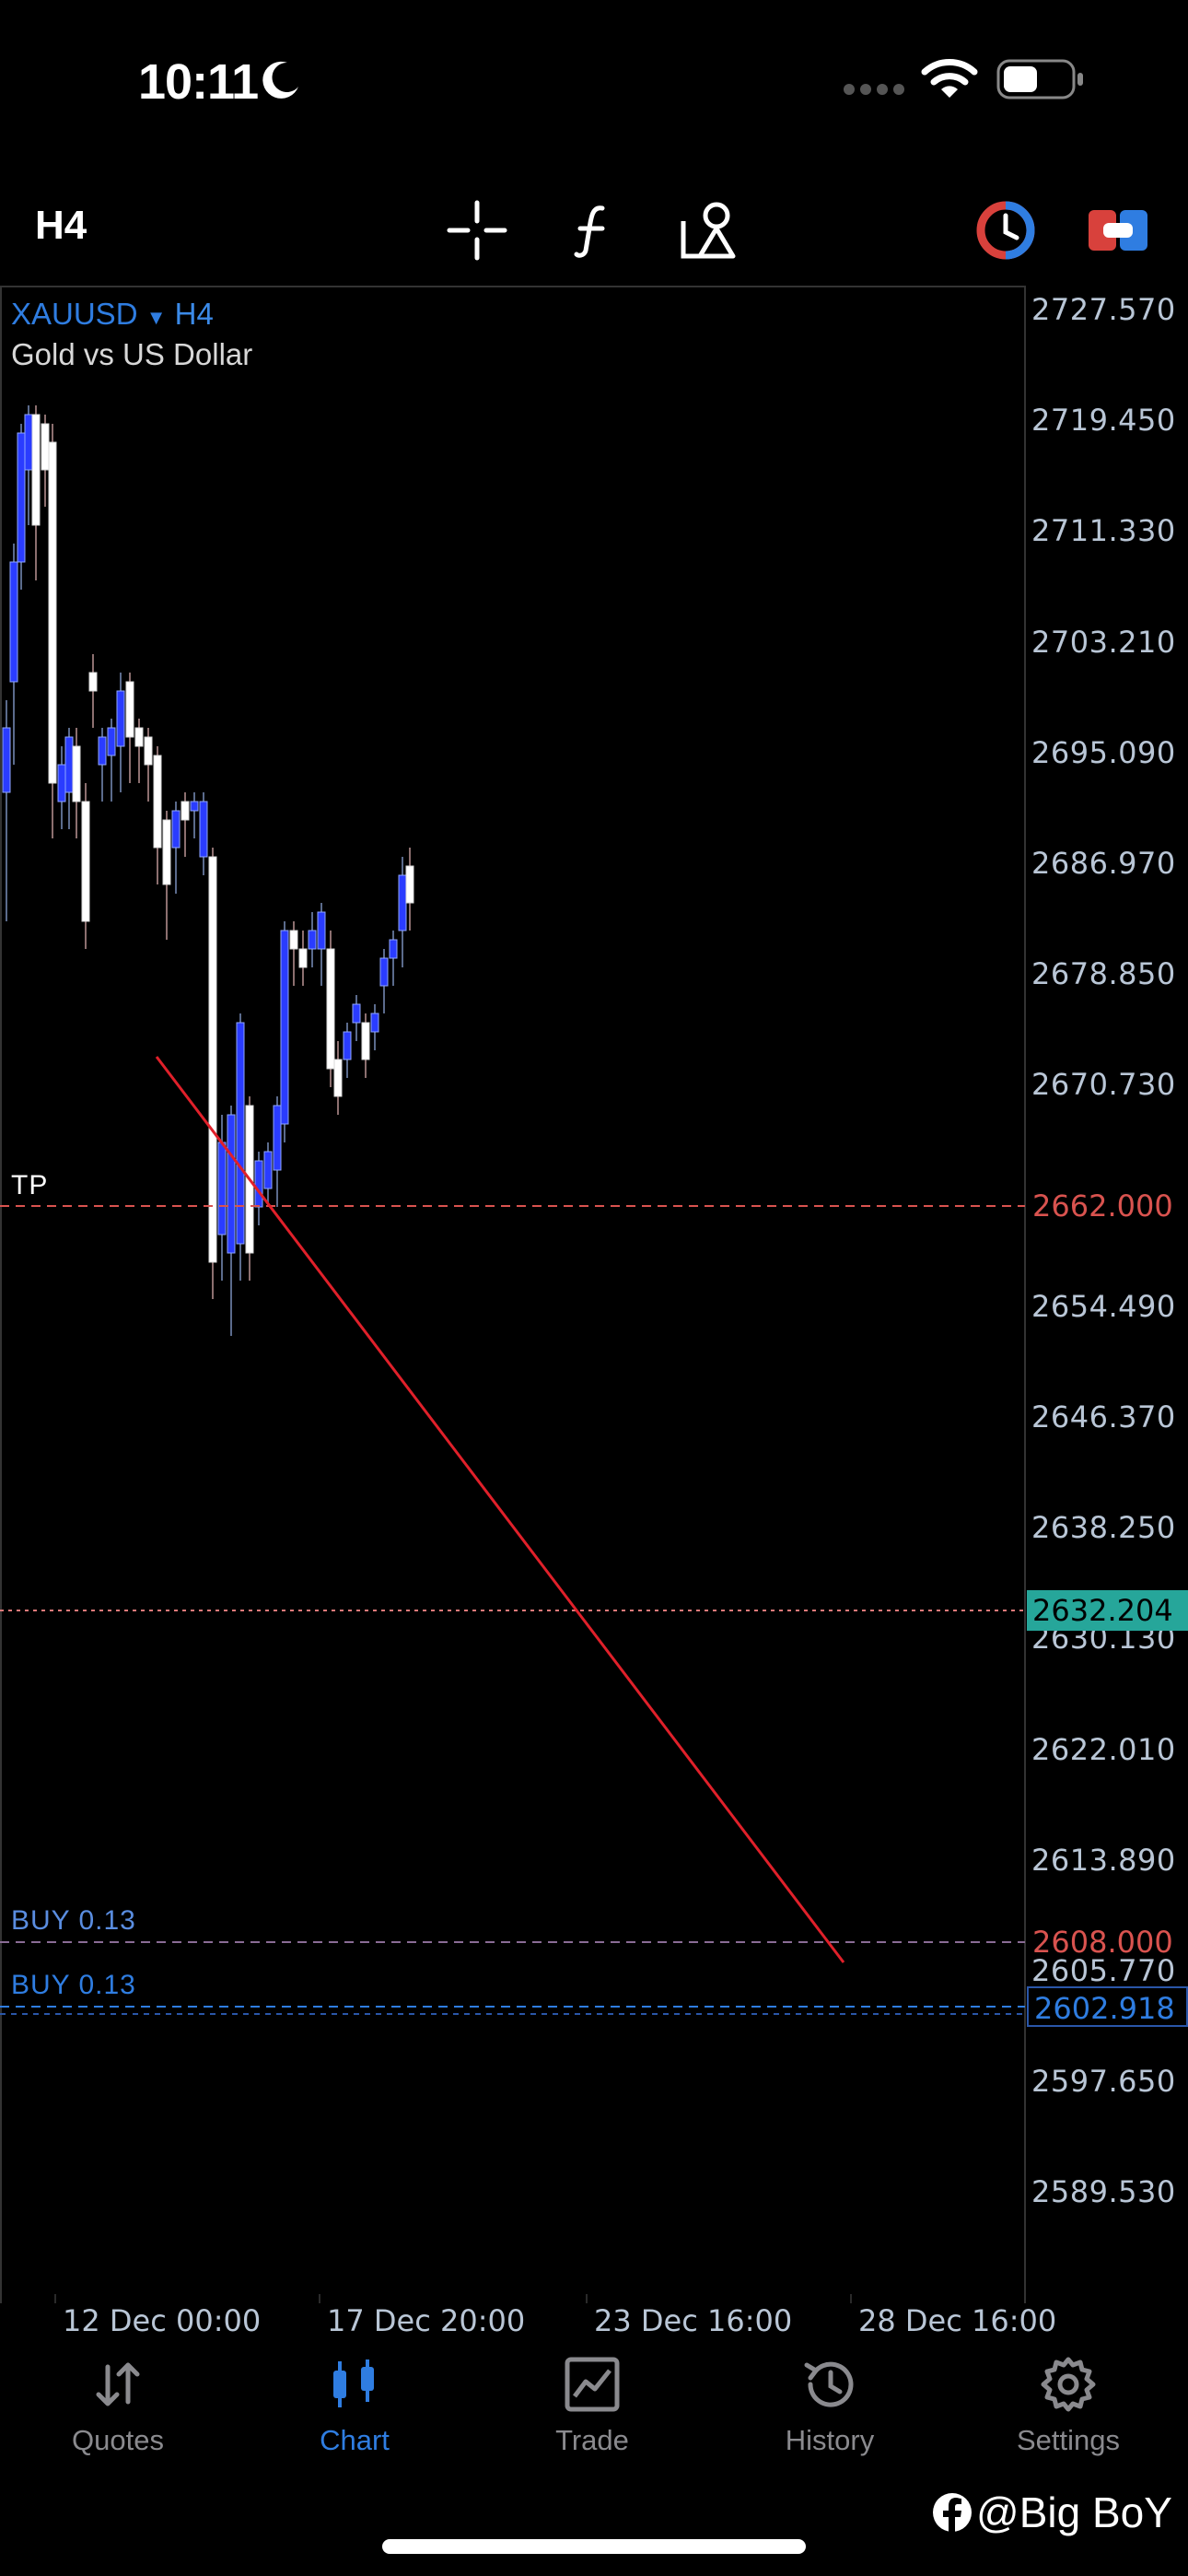  I want to click on indicators-icon, so click(593, 230).